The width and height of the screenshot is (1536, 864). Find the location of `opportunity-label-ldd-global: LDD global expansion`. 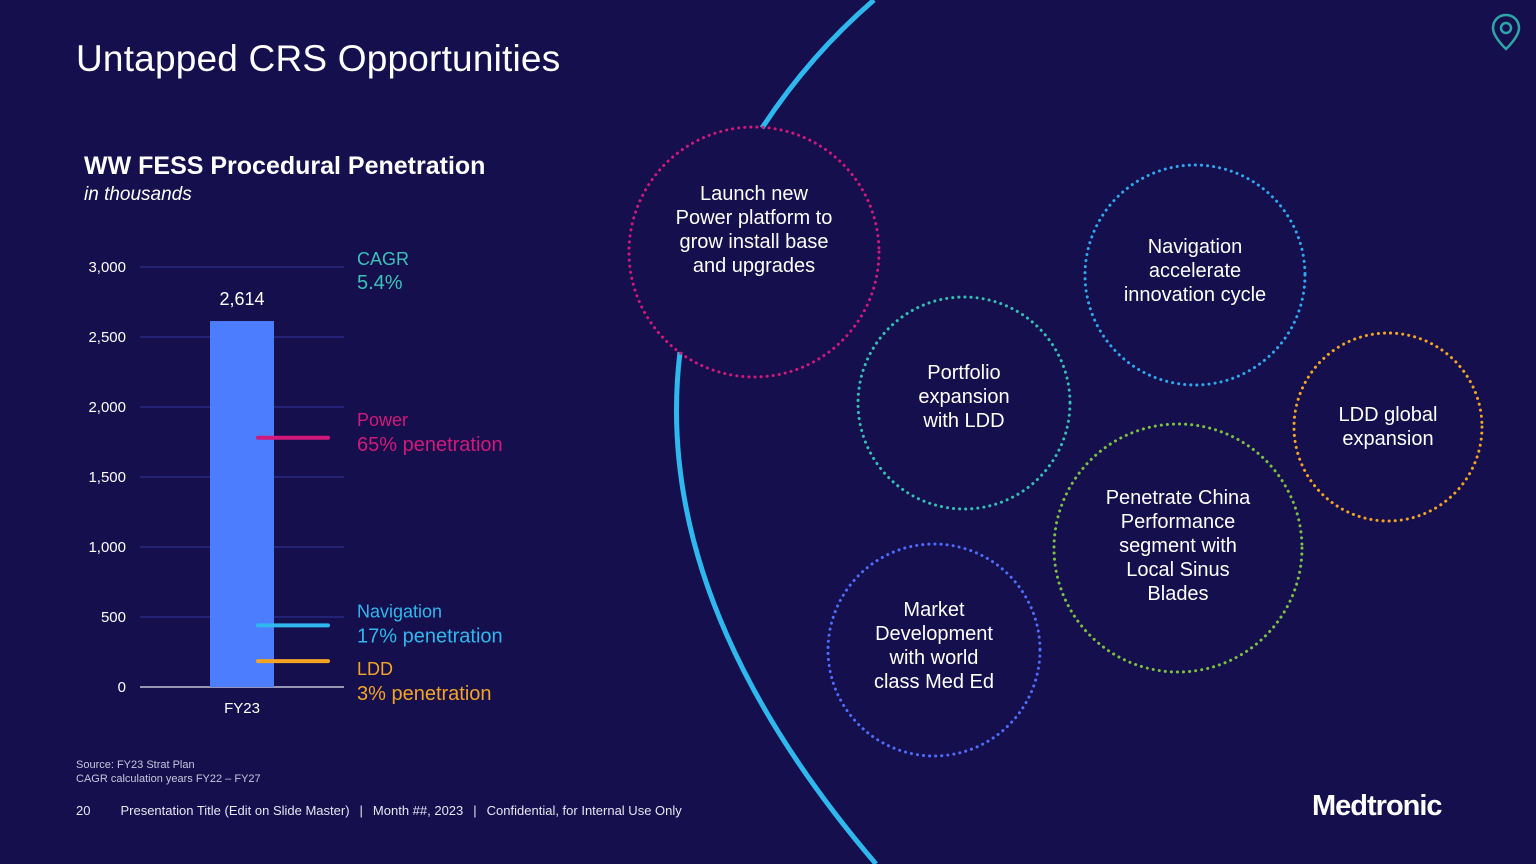

opportunity-label-ldd-global: LDD global expansion is located at coordinates (1388, 427).